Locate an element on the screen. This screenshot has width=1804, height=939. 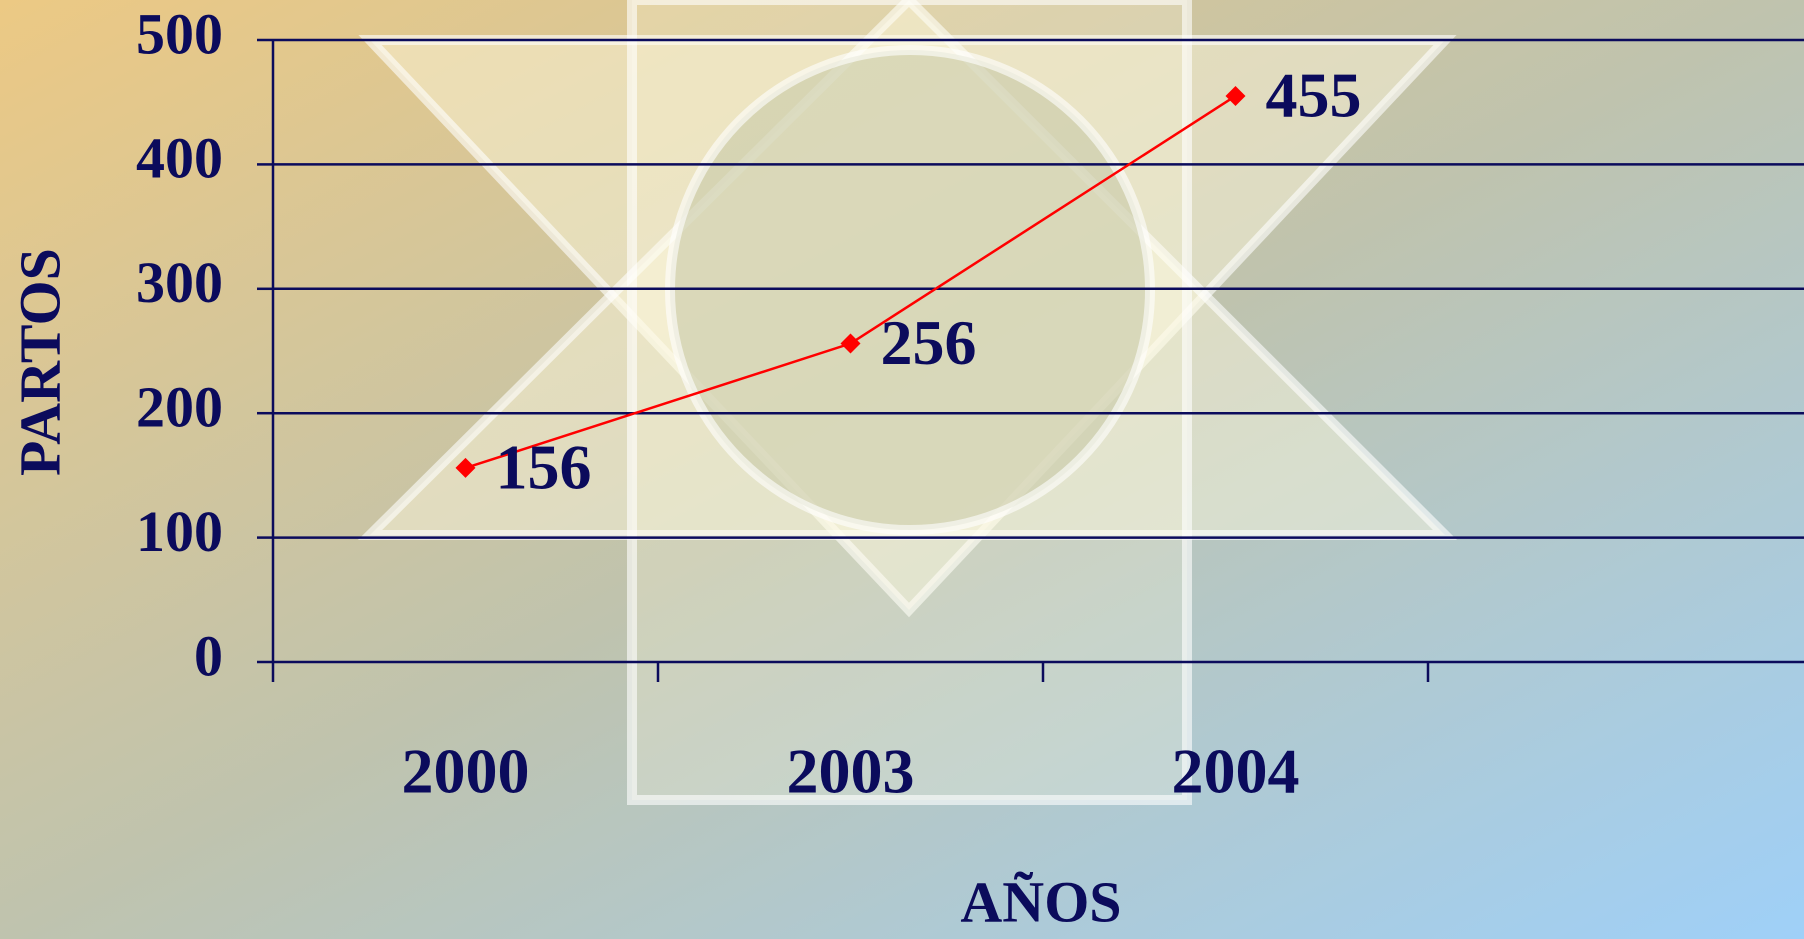
y-tick-label: 200 is located at coordinates (179, 407).